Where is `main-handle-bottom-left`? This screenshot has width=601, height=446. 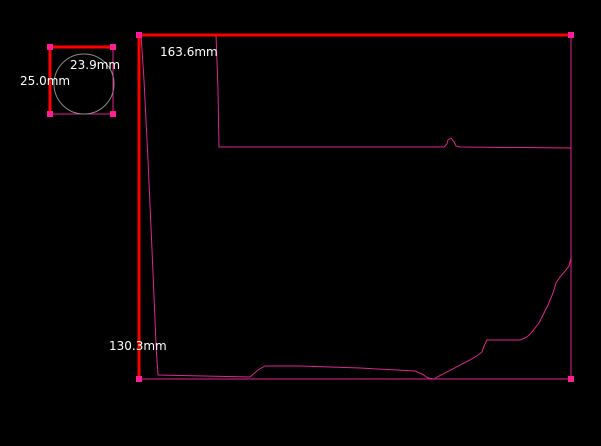
main-handle-bottom-left is located at coordinates (139, 379).